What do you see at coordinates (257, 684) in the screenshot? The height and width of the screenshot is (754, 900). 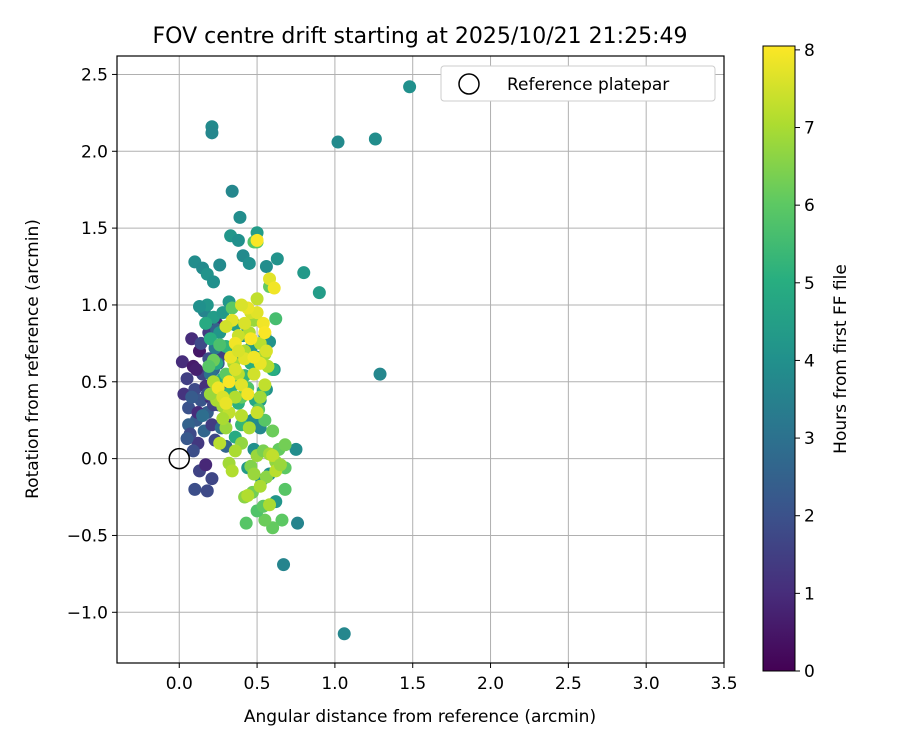 I see `x-tick-label: 0.5` at bounding box center [257, 684].